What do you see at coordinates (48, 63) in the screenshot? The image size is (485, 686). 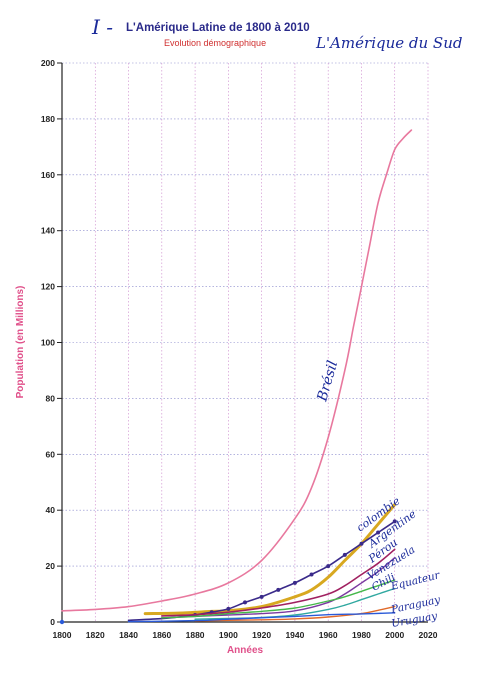 I see `y-tick-label: 200` at bounding box center [48, 63].